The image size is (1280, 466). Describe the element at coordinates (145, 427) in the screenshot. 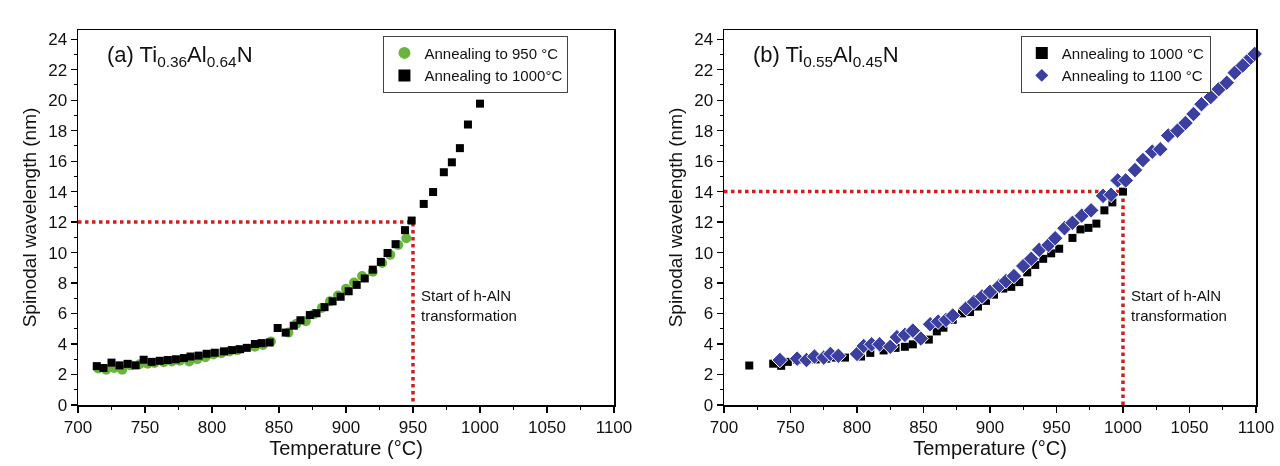

I see `x-tick-label: 750` at that location.